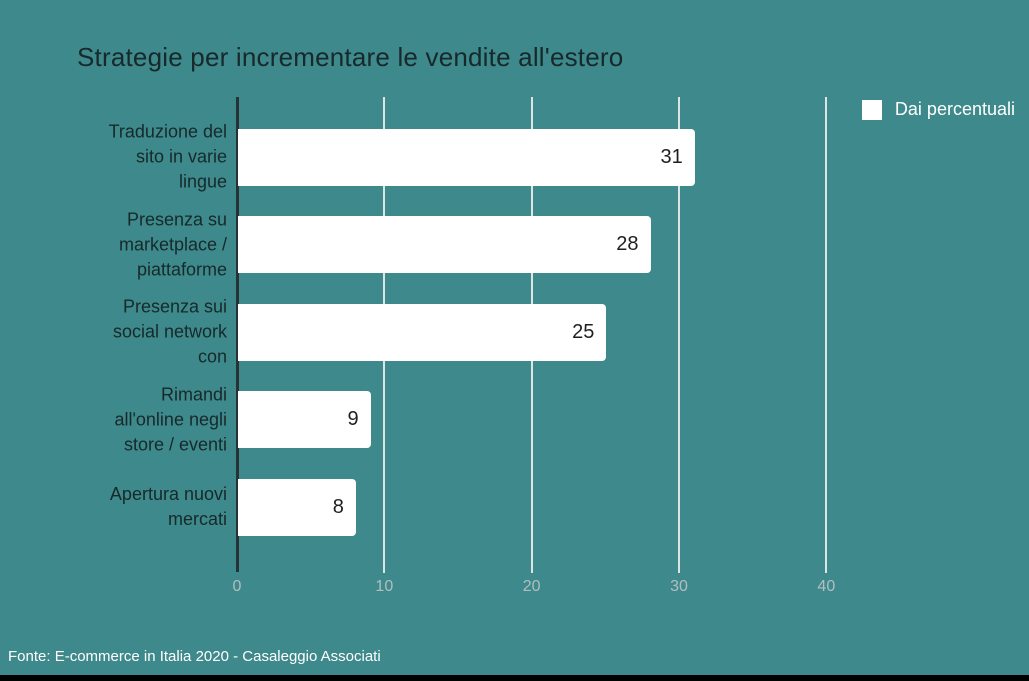 The height and width of the screenshot is (681, 1029). I want to click on x-tick-label: 0, so click(237, 586).